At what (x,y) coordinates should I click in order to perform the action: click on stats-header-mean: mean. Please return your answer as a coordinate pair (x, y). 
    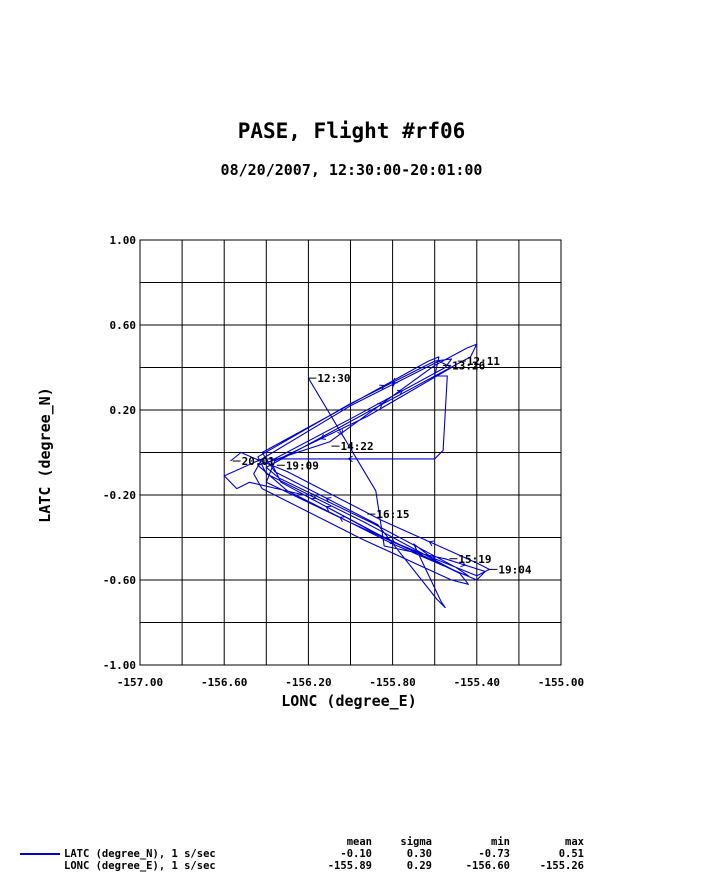
    Looking at the image, I should click on (359, 842).